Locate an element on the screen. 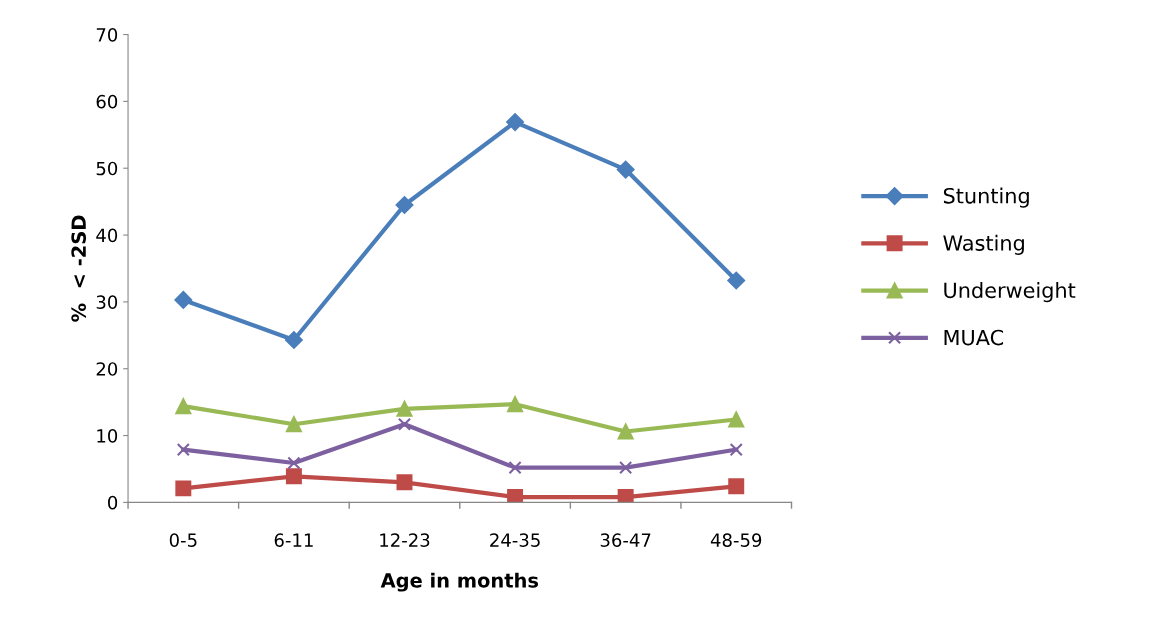 The image size is (1164, 628). y-tick-label: 40 is located at coordinates (107, 235).